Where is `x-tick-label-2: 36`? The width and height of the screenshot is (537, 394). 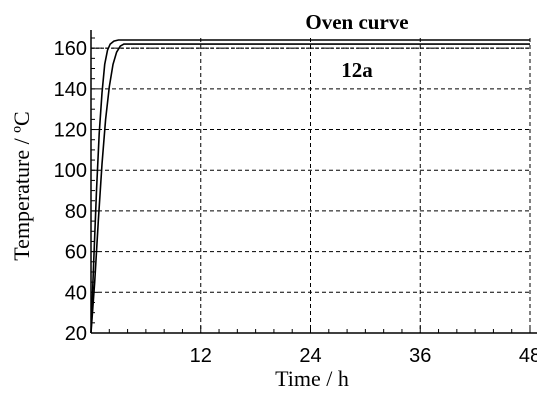 x-tick-label-2: 36 is located at coordinates (420, 356).